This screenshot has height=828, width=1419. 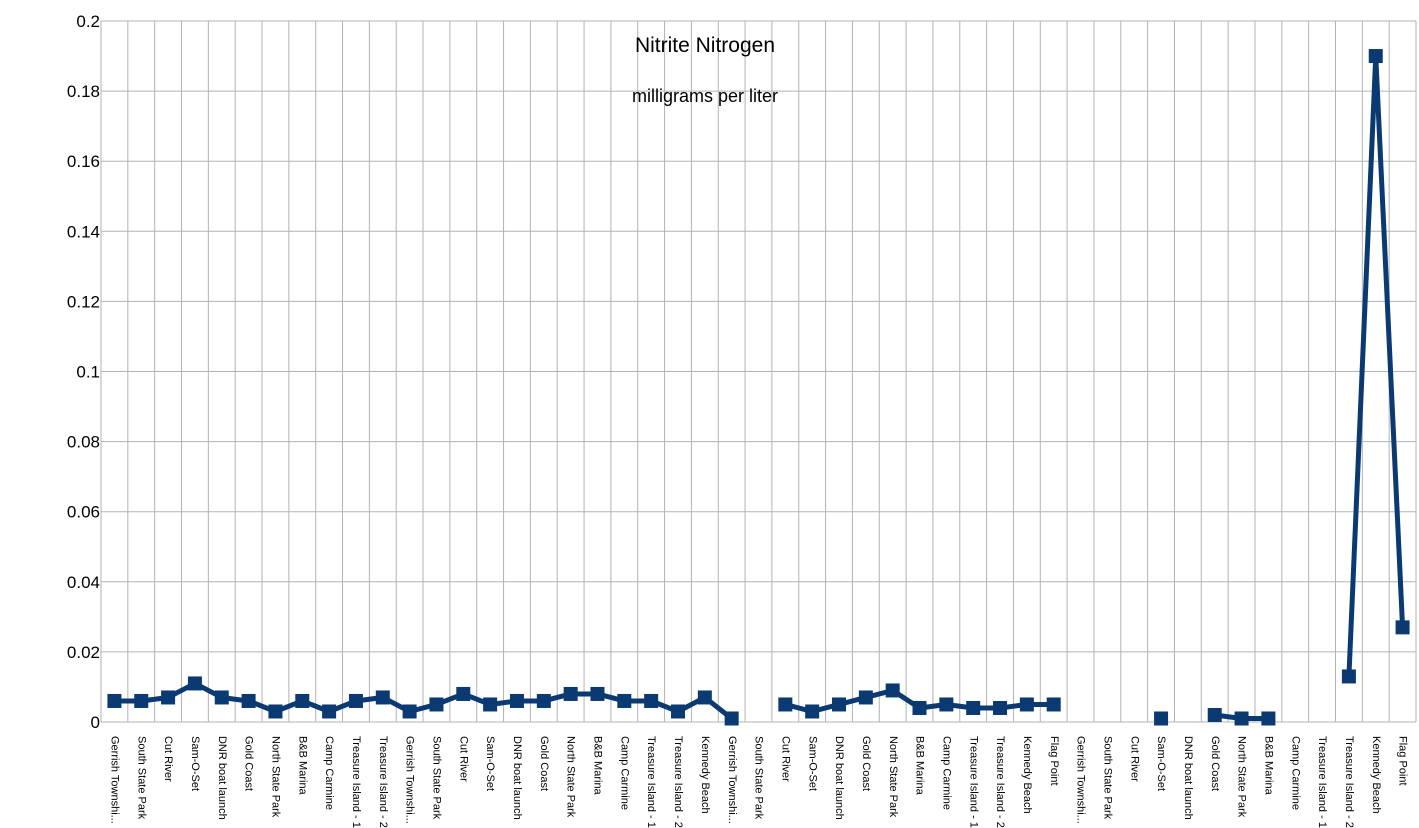 I want to click on y-axis-ticks: 0 0.02 0.04 0.06 0.08 0.1 0.12 0.14 0.16 0.18 0.2, so click(x=83, y=372).